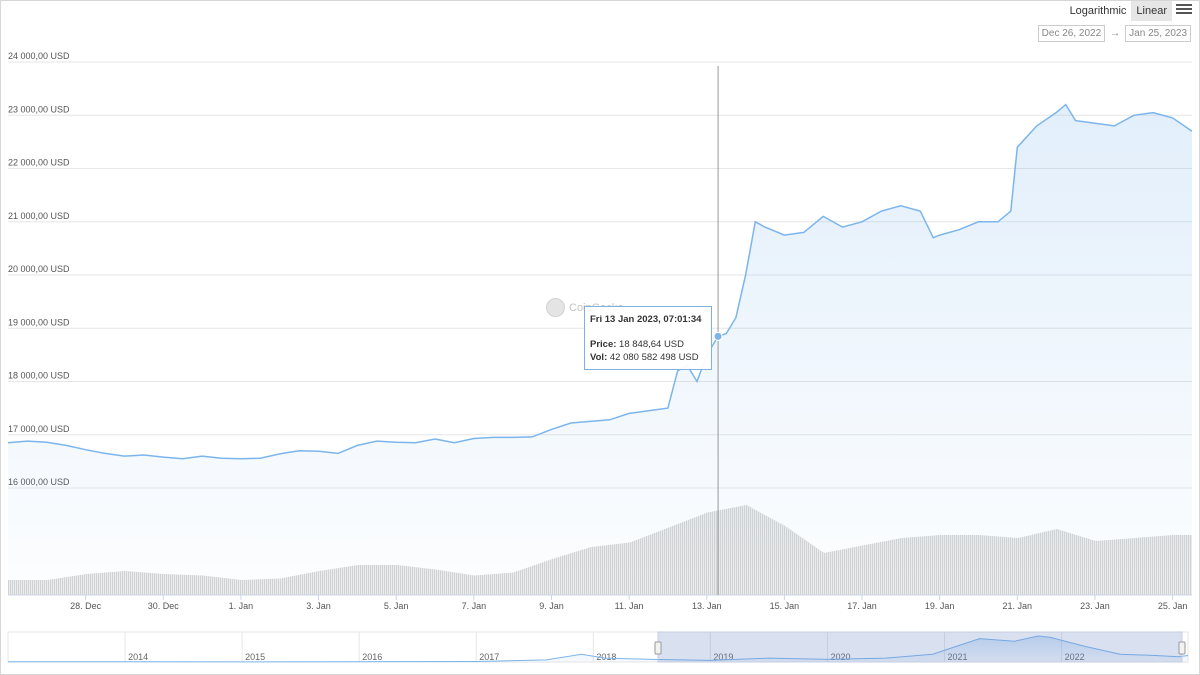 The height and width of the screenshot is (675, 1200). Describe the element at coordinates (1098, 11) in the screenshot. I see `logarithmic-button: Logarithmic` at that location.